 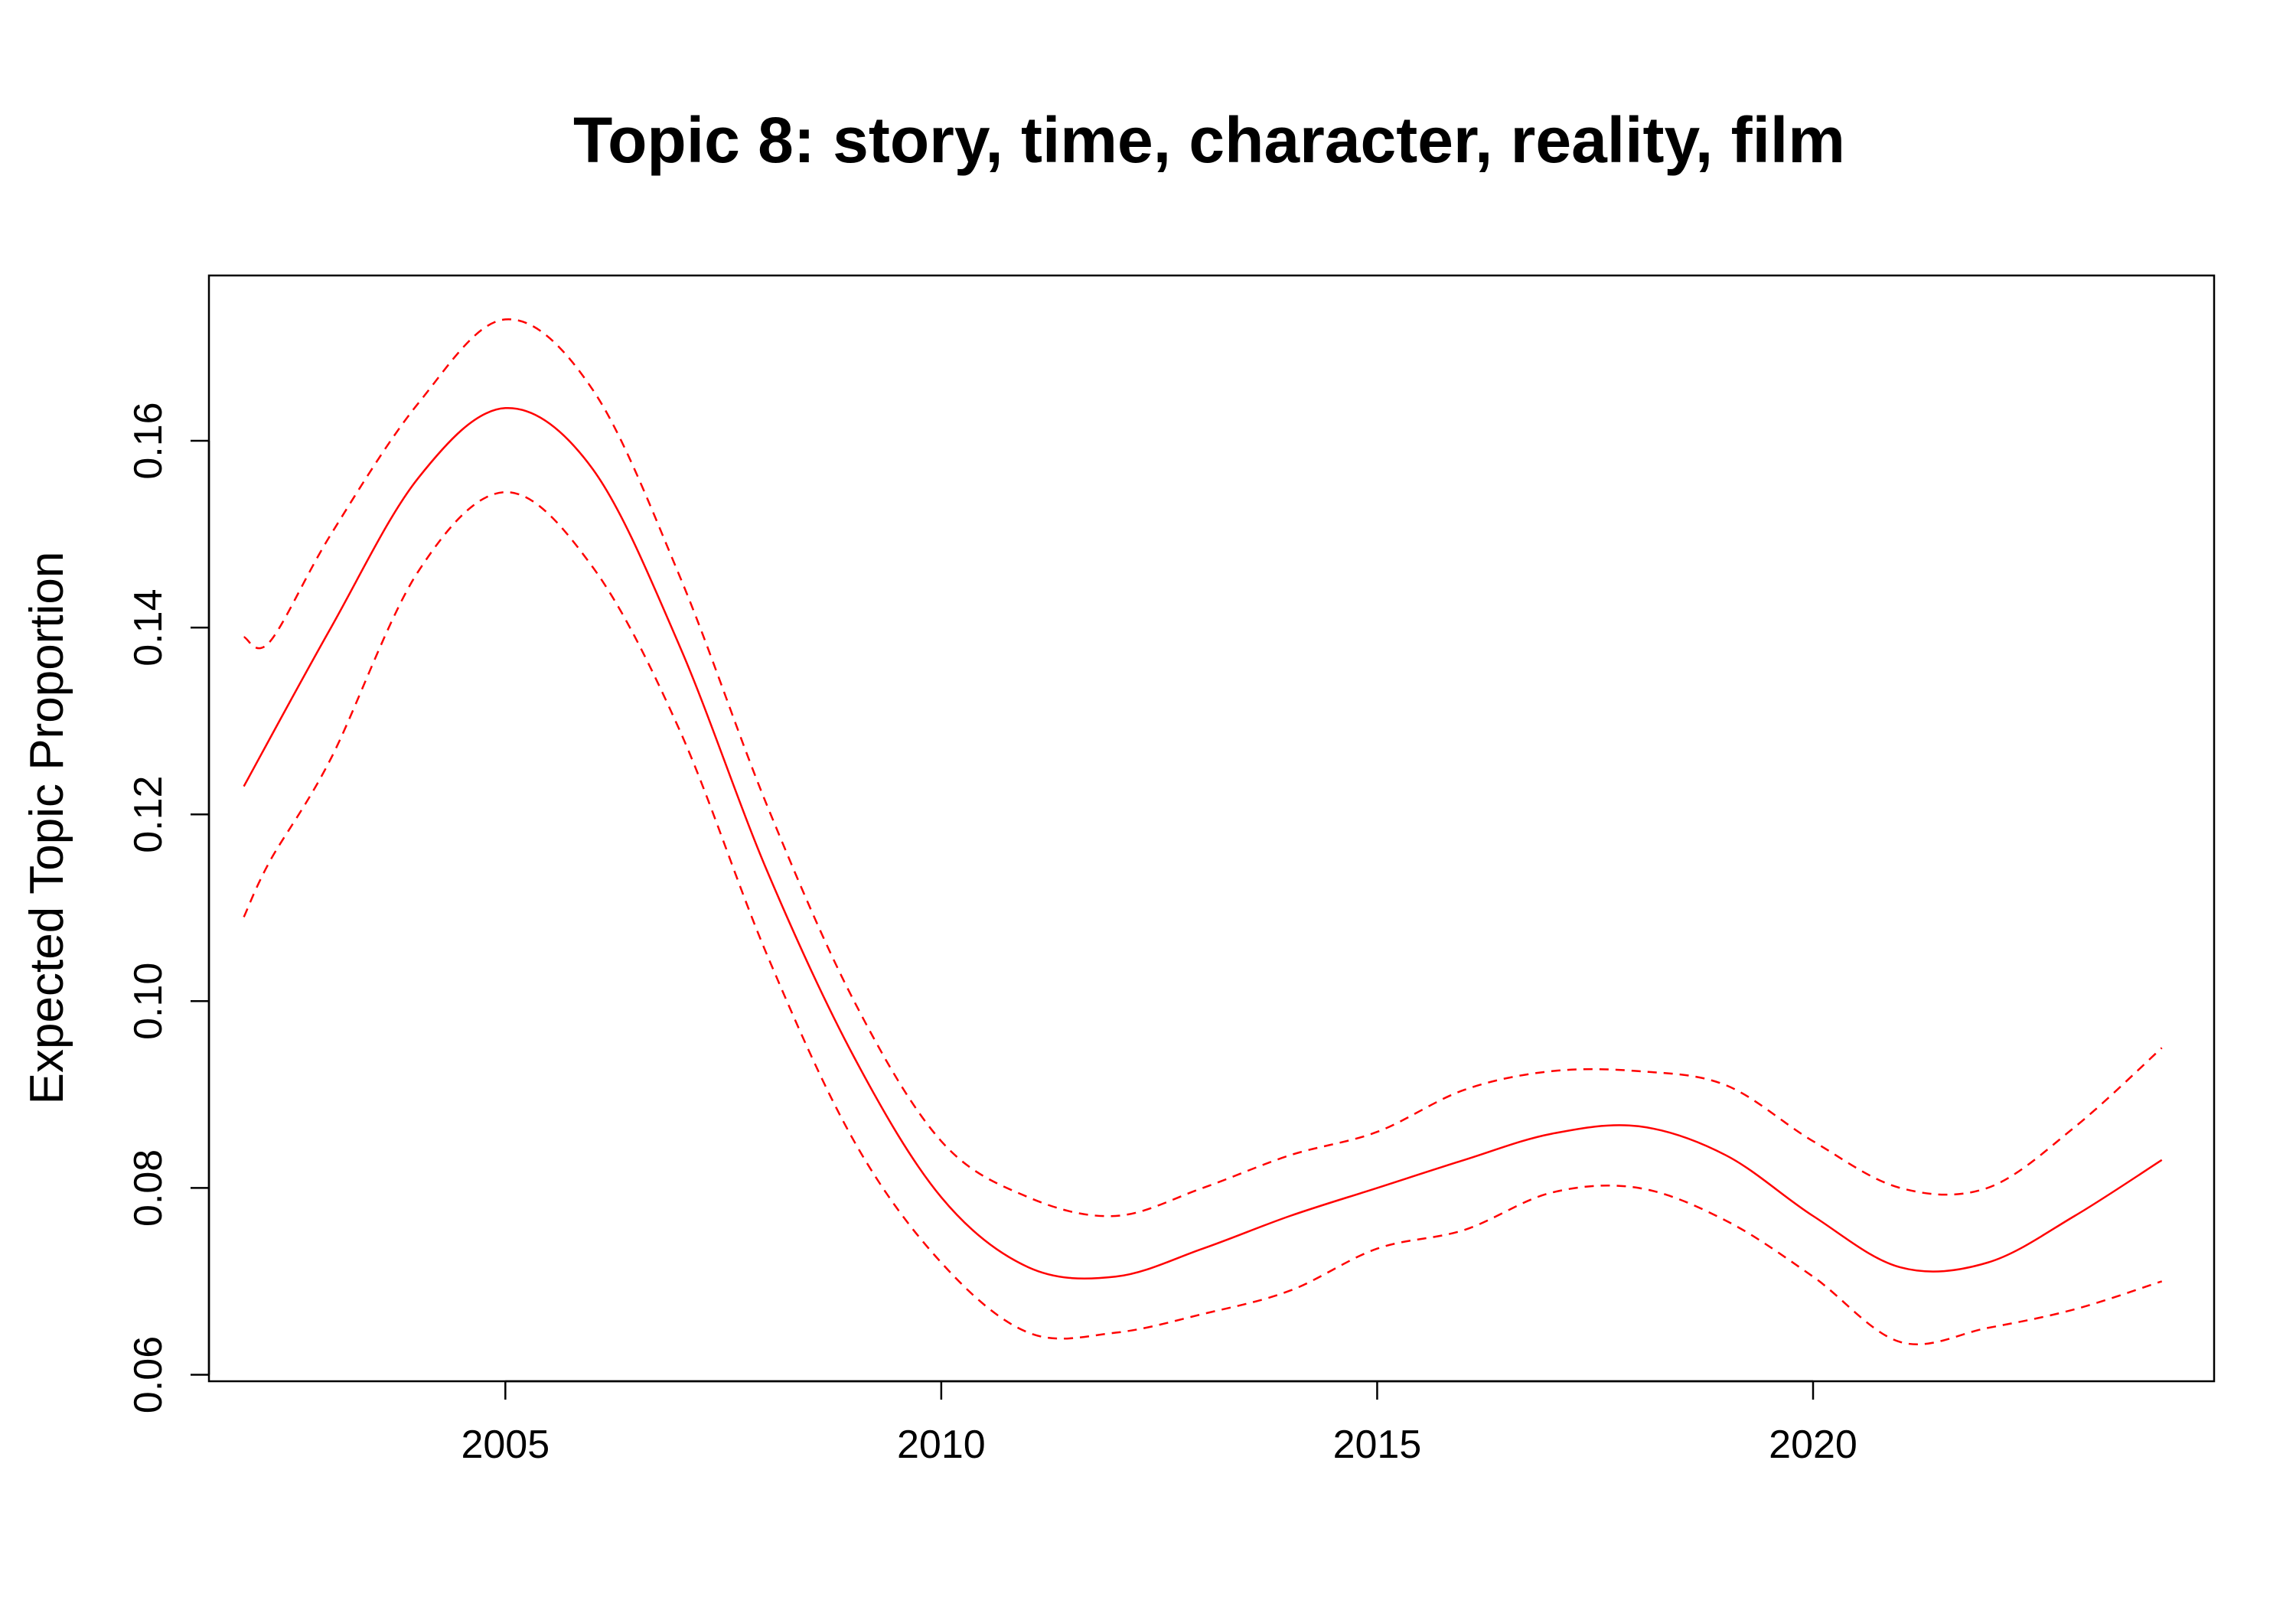 What do you see at coordinates (148, 1002) in the screenshot?
I see `y-tick-label: 0.10` at bounding box center [148, 1002].